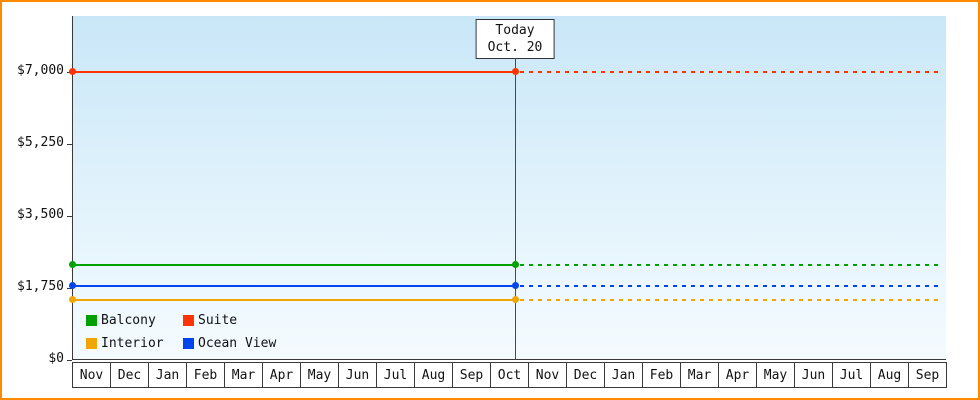 The image size is (980, 400). What do you see at coordinates (128, 320) in the screenshot?
I see `legend-label: Balcony` at bounding box center [128, 320].